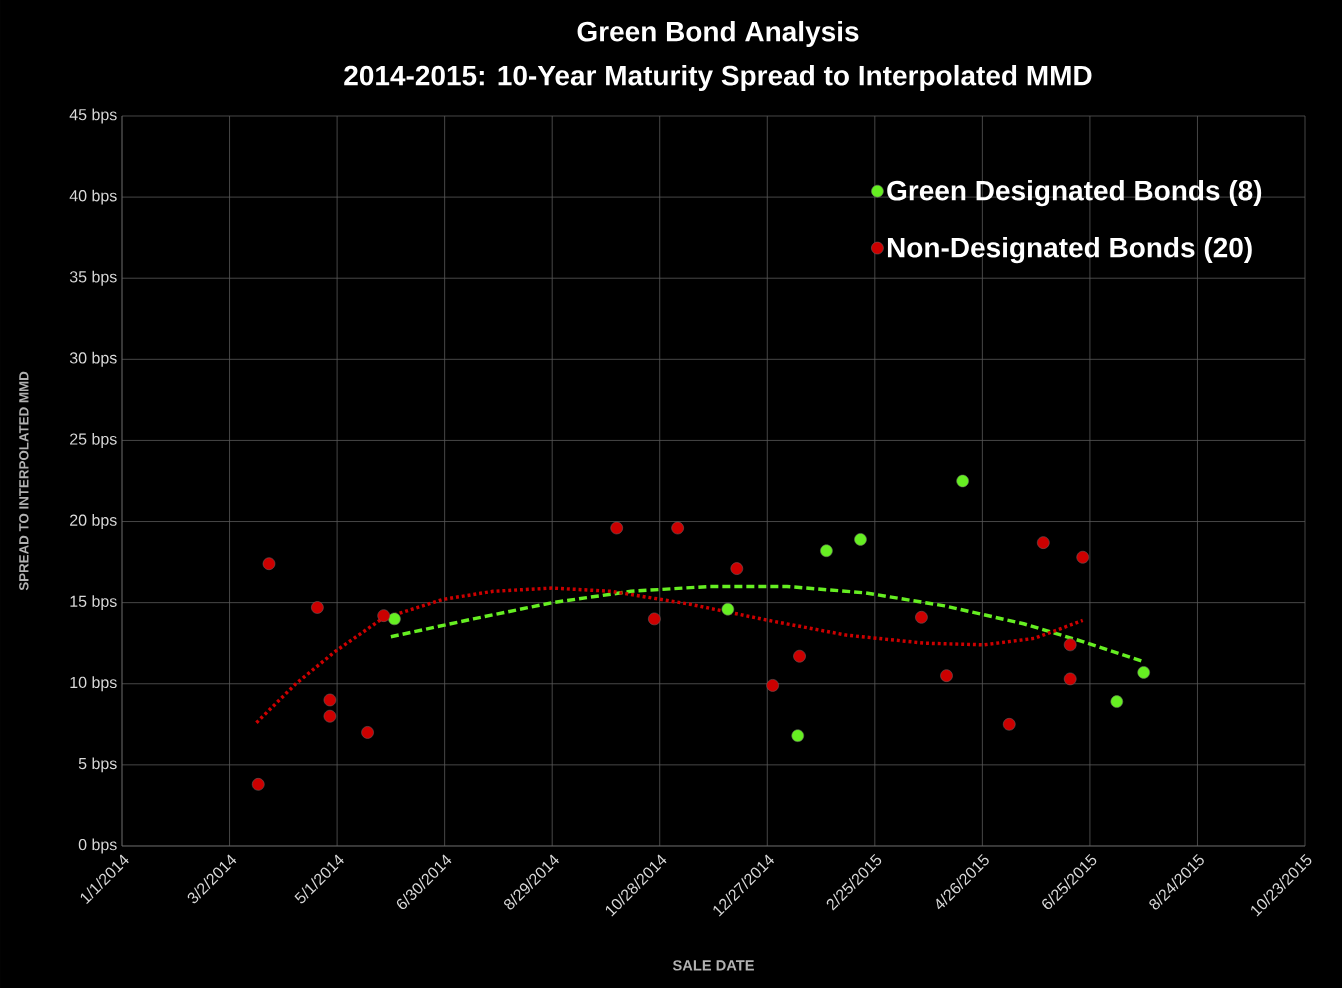 This screenshot has height=988, width=1342. Describe the element at coordinates (93, 684) in the screenshot. I see `y-tick-label: 10 bps` at that location.